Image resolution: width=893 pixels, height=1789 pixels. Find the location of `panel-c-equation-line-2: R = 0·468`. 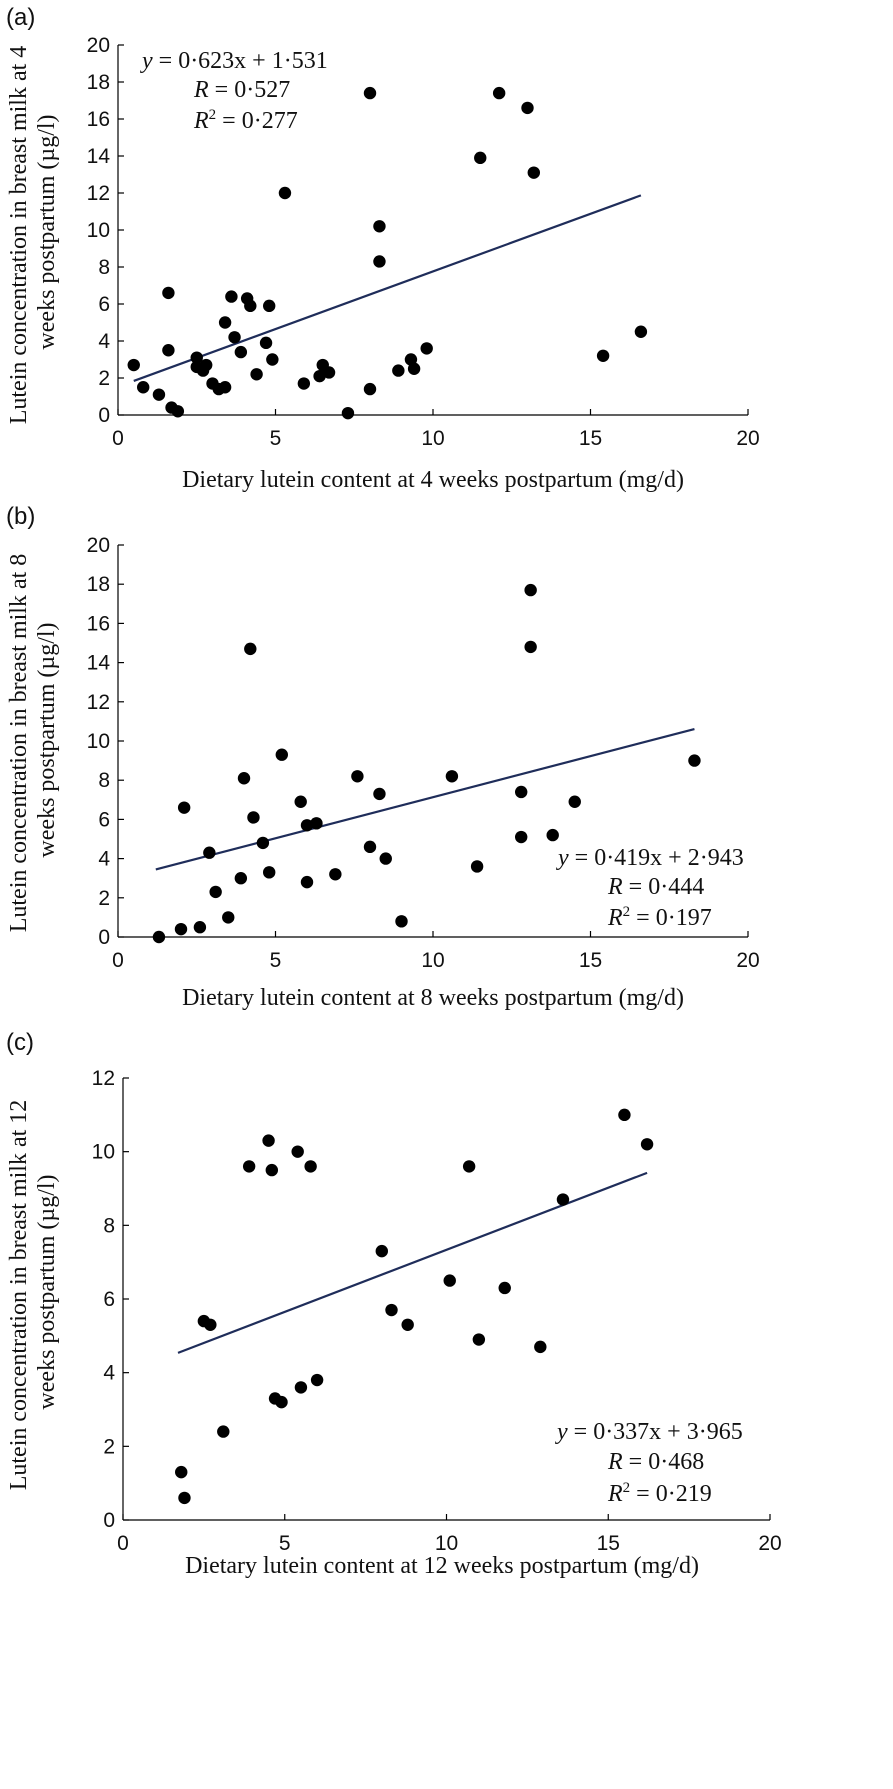

panel-c-equation-line-2: R = 0·468 is located at coordinates (655, 1462).